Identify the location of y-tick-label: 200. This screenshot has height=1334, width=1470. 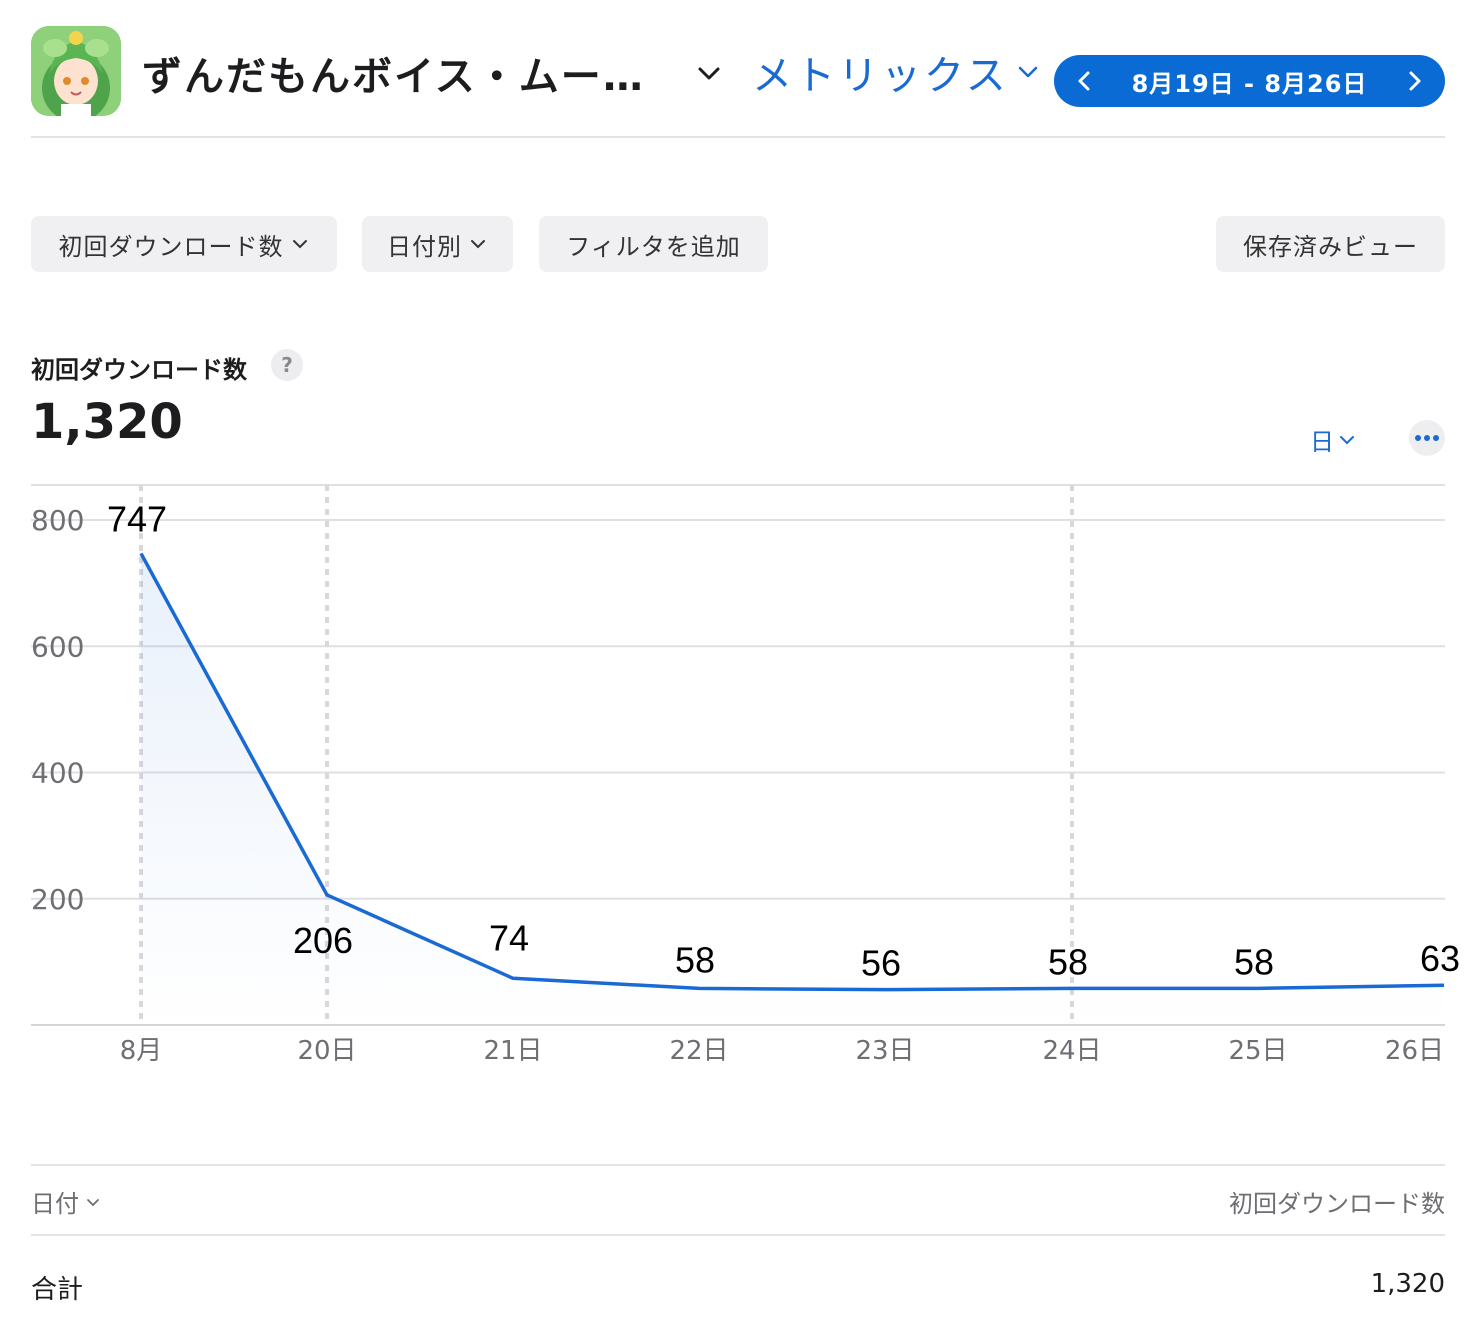
(57, 899).